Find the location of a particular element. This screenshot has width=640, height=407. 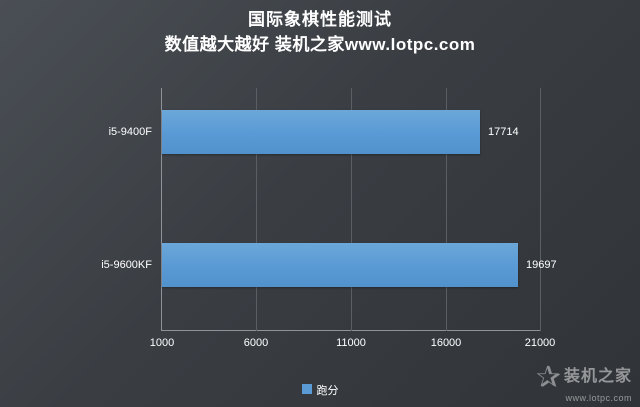

x-tick-label: 1000 is located at coordinates (162, 343).